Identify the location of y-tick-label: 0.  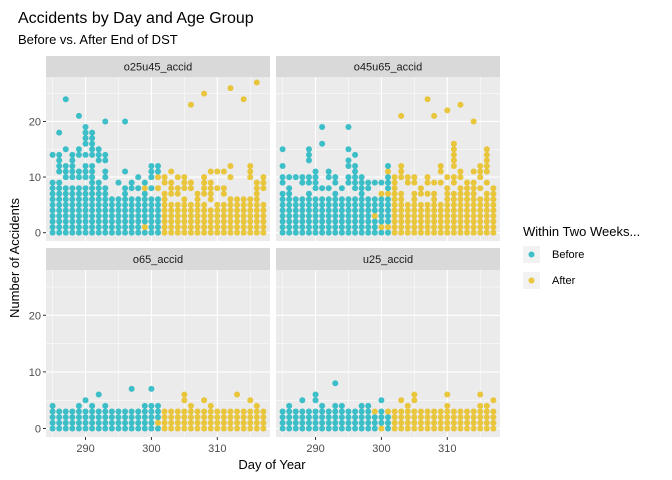
(38, 430).